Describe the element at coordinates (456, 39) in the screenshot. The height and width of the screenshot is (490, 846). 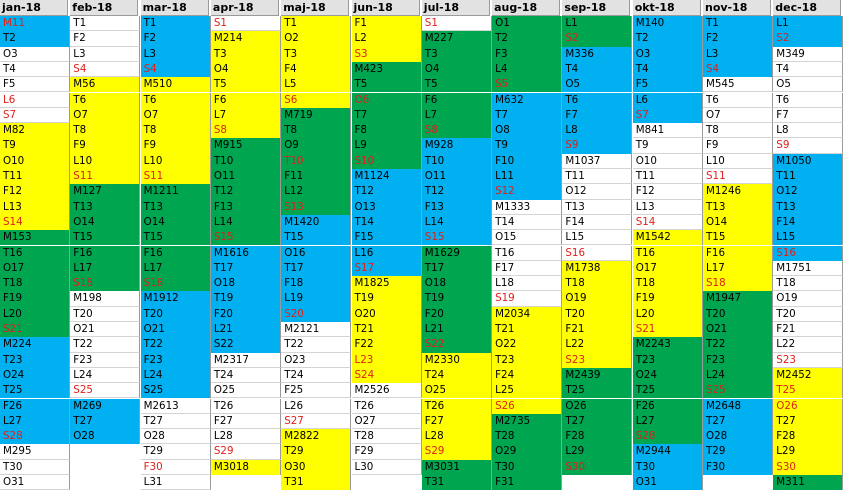
I see `day-cell: M227` at that location.